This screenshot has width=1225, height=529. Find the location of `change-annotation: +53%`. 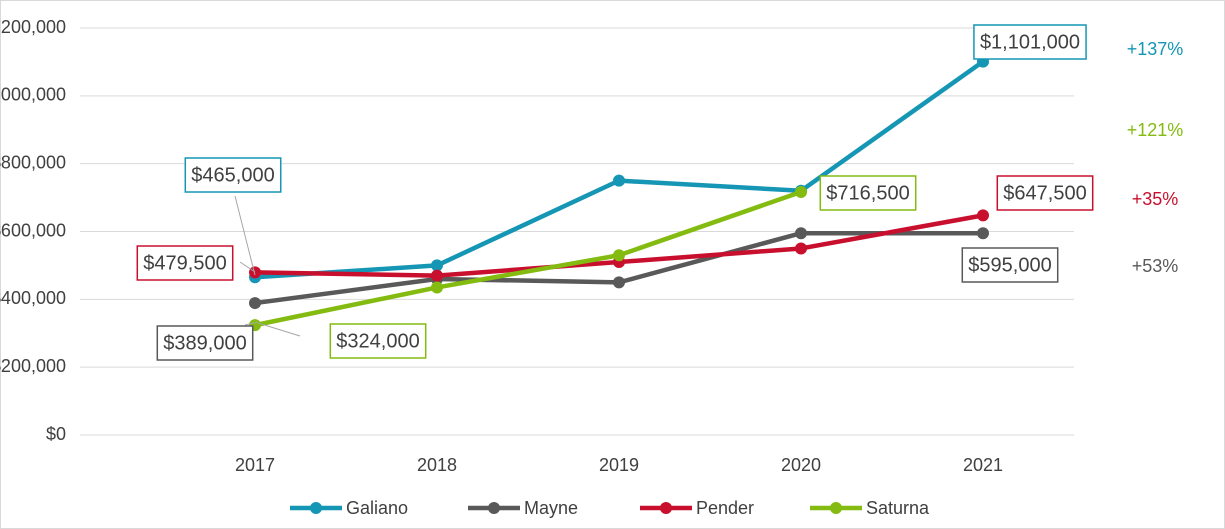

change-annotation: +53% is located at coordinates (1155, 266).